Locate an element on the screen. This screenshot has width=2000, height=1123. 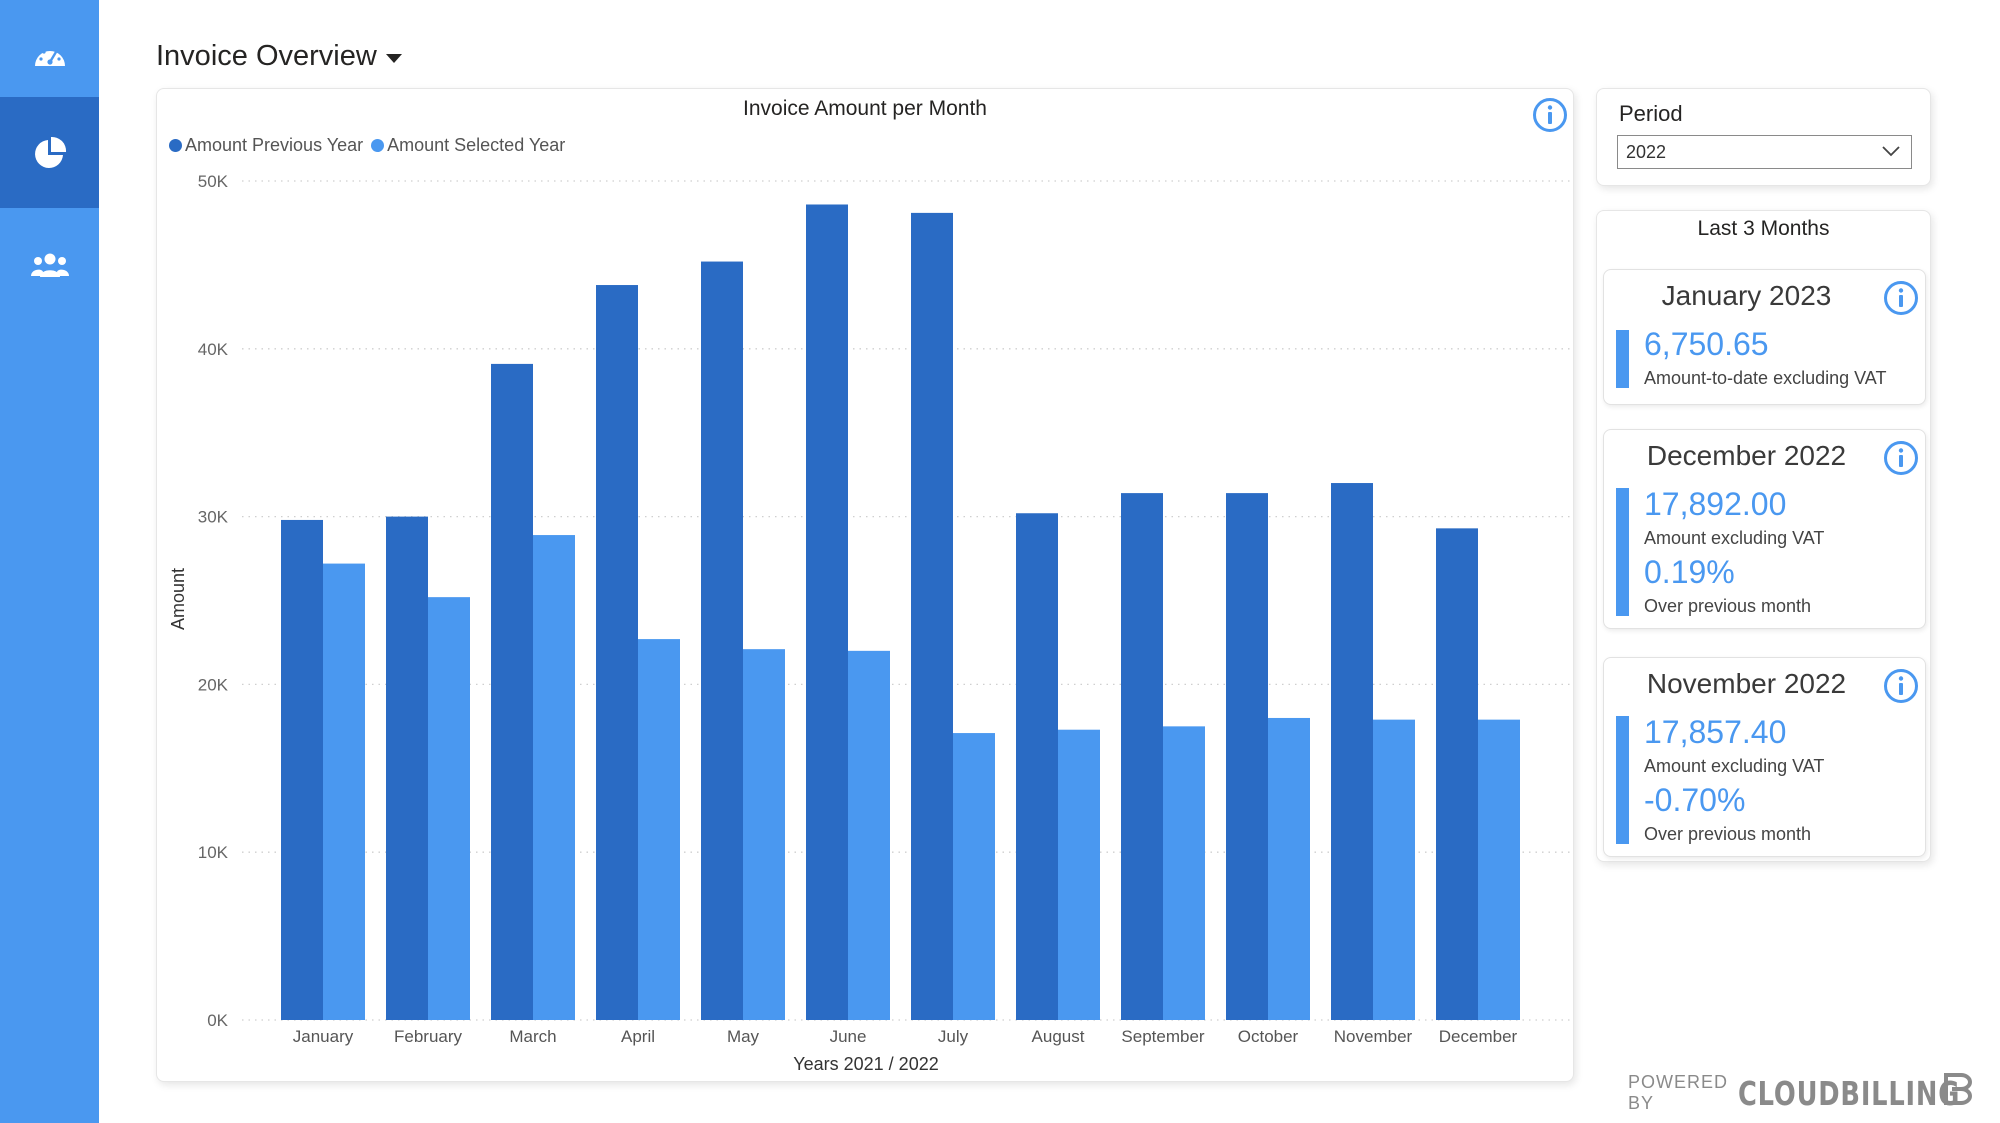
caret-down-icon is located at coordinates (393, 58).